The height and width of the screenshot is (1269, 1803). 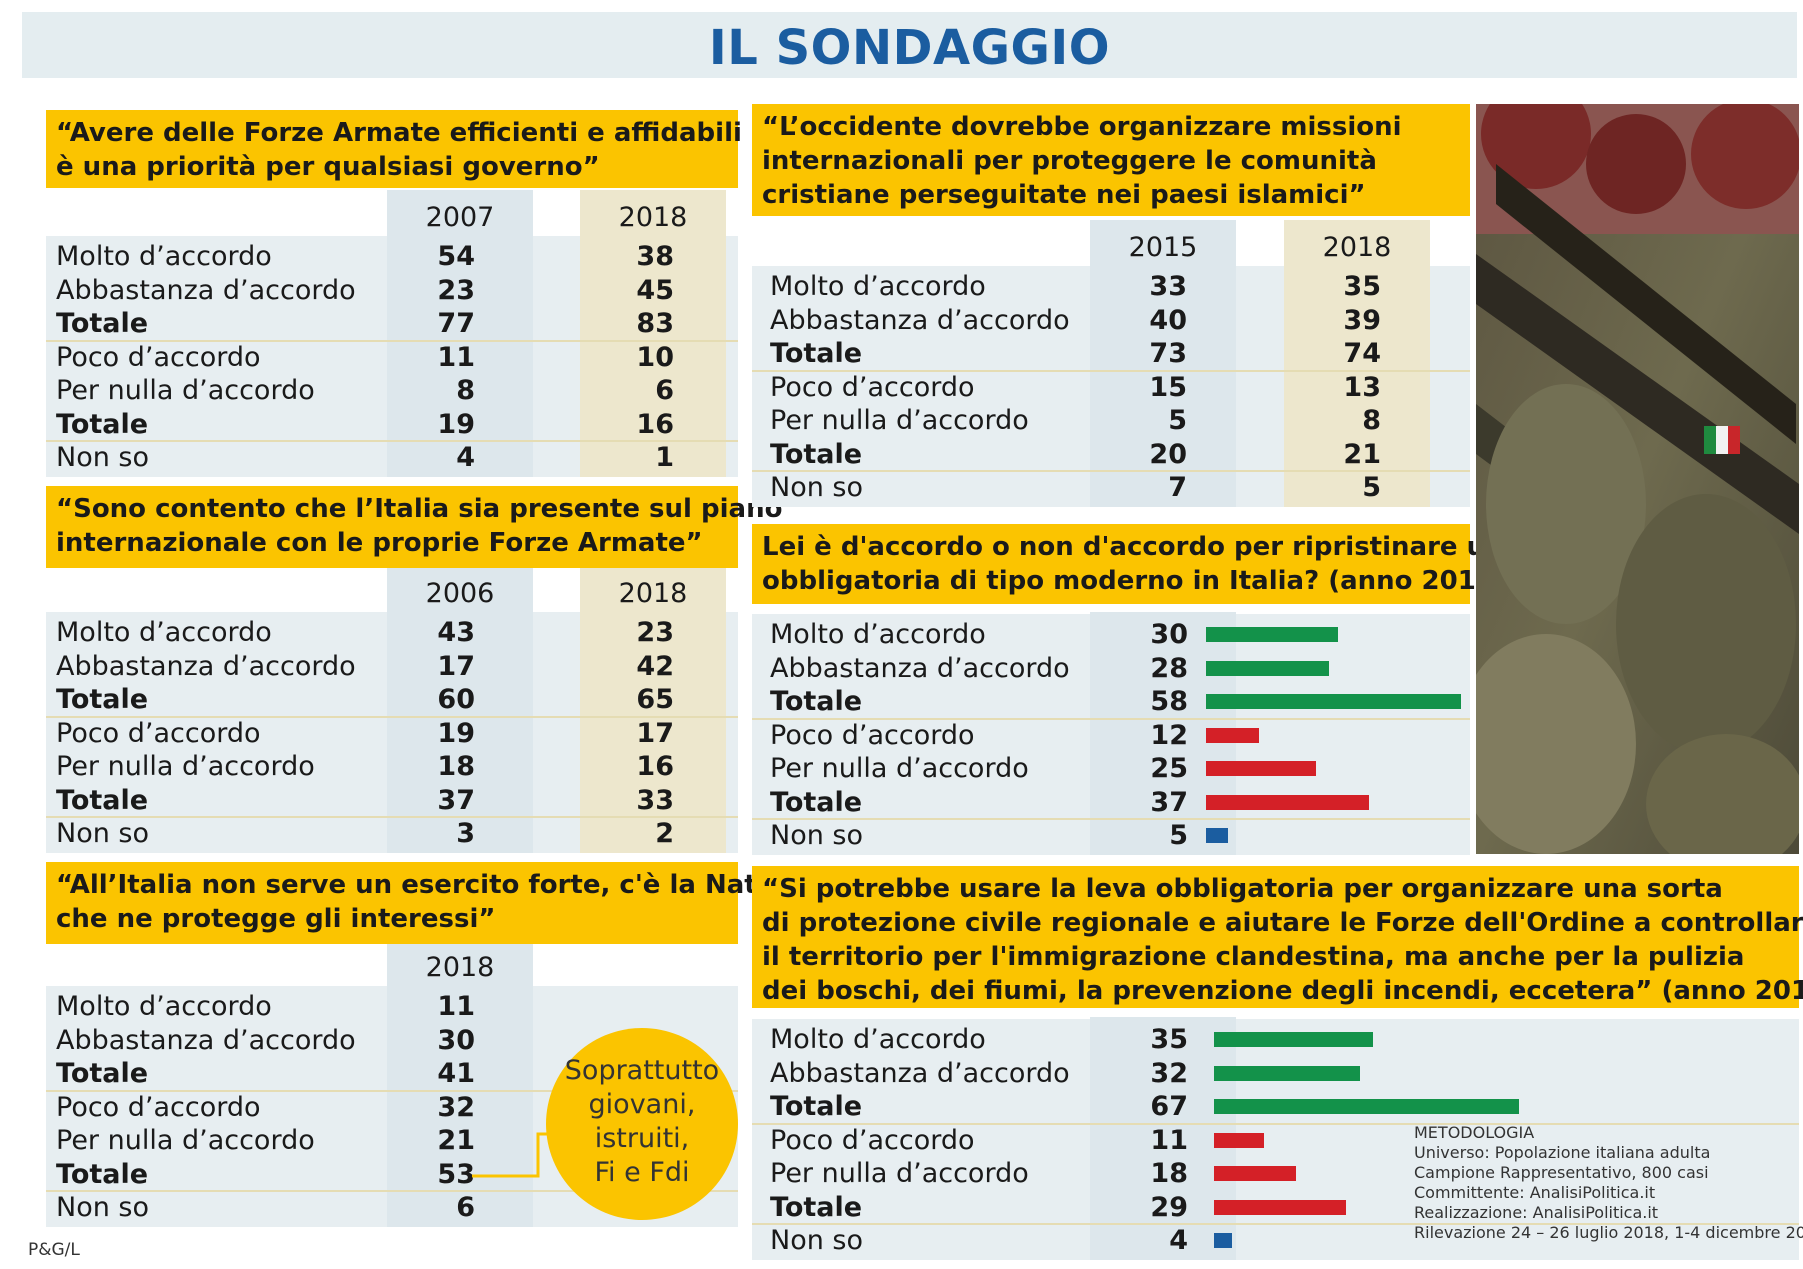 What do you see at coordinates (456, 1040) in the screenshot?
I see `panel-2-value: 30` at bounding box center [456, 1040].